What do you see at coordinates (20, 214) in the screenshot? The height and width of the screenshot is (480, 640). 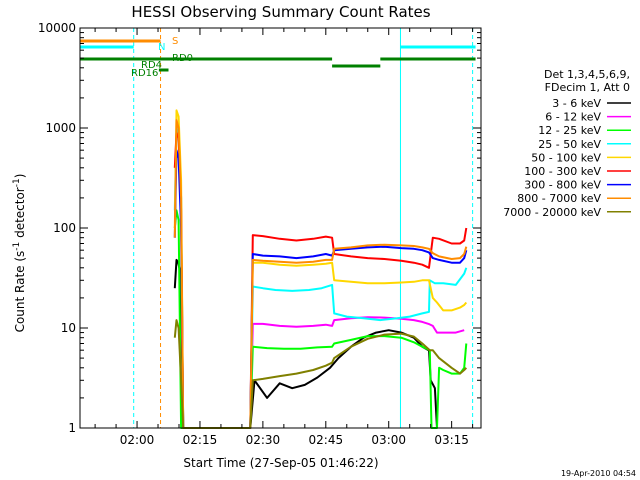 I see `y-axis-label-mid: detector` at bounding box center [20, 214].